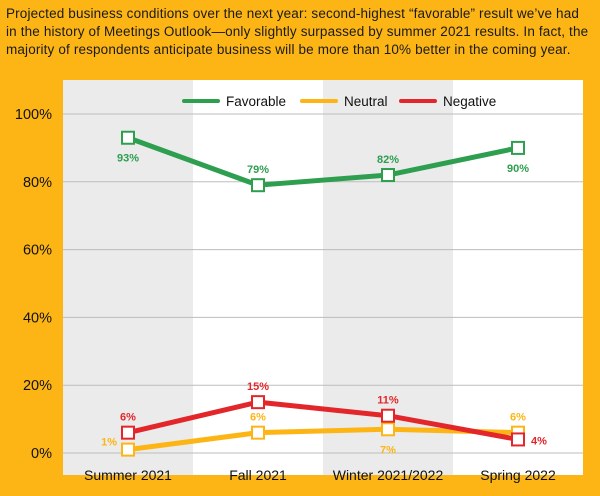 Image resolution: width=600 pixels, height=496 pixels. Describe the element at coordinates (258, 475) in the screenshot. I see `x-tick-label: Fall 2021` at that location.